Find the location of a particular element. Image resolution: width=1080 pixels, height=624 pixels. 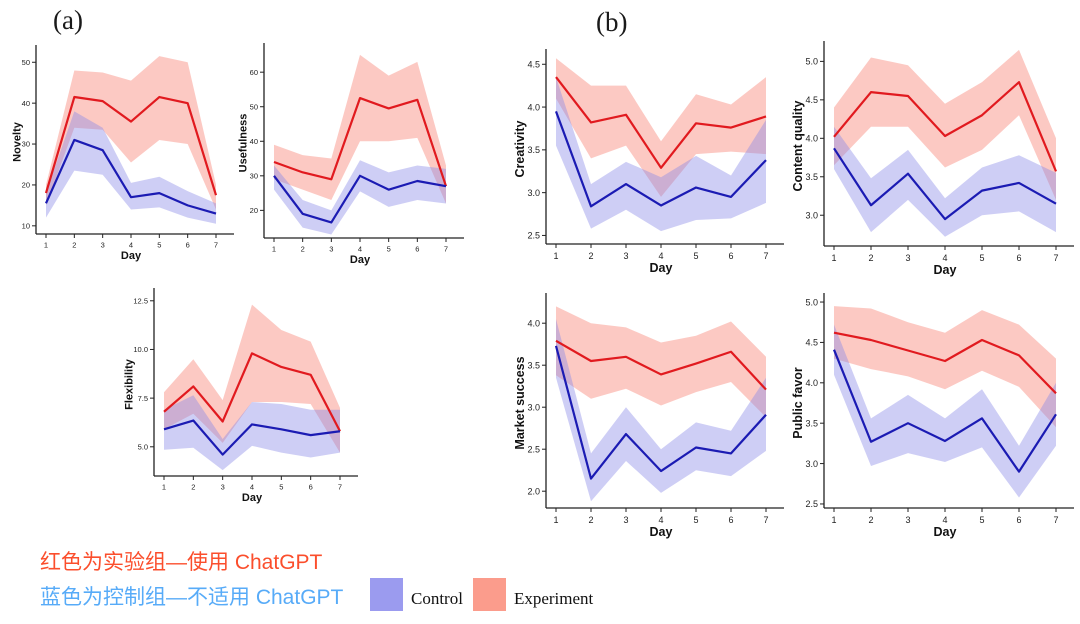

chart-usefulness: 20 30 40 50 60 1 2 3 4 5 6 7 Usefulness Day is located at coordinates (351, 154).